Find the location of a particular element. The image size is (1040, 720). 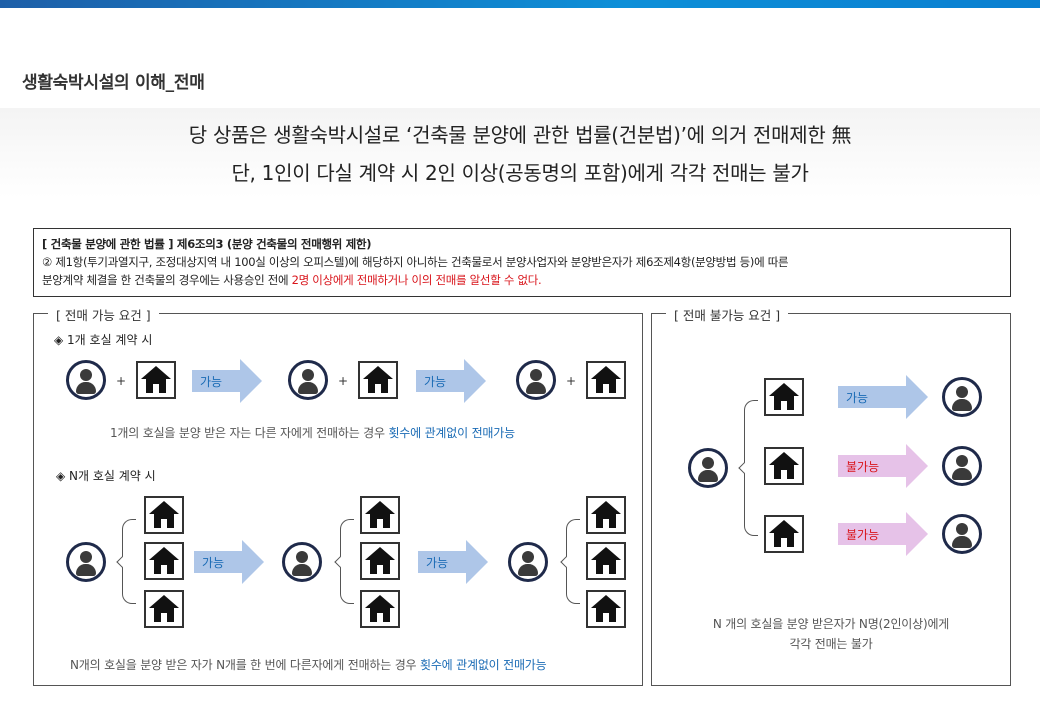

resale-not-allowed-label: [ 전매 불가능 요건 ] is located at coordinates (727, 314).